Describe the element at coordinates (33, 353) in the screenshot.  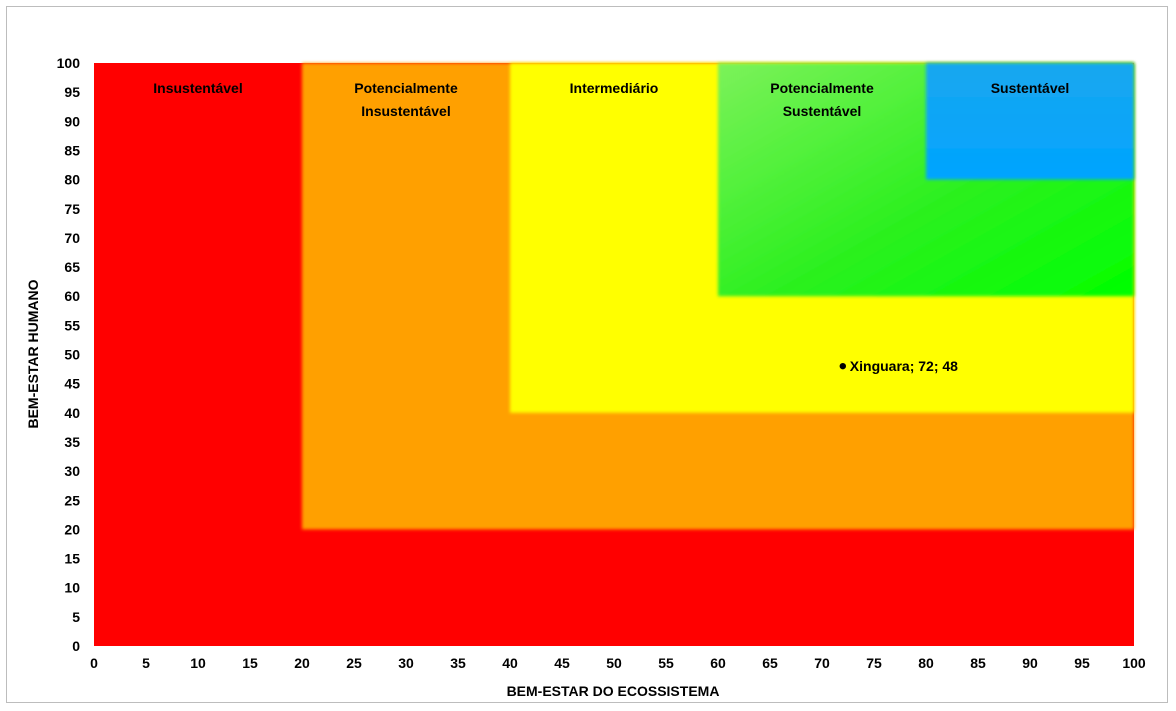
I see `y-axis-title: BEM-ESTAR HUMANO` at that location.